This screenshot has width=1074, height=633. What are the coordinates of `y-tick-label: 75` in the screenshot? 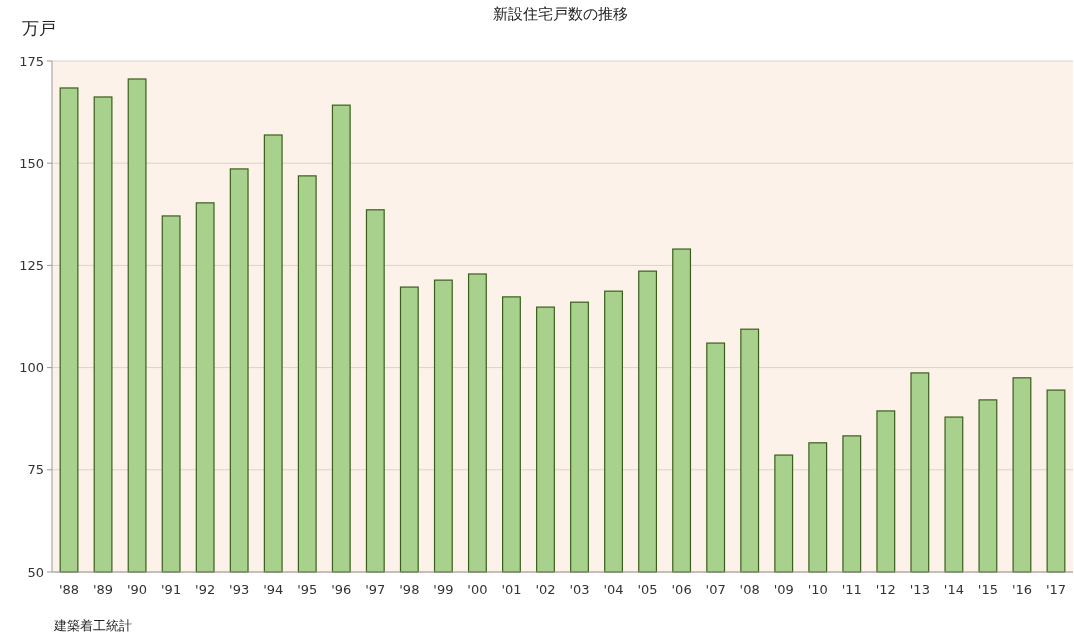 It's located at (35, 470).